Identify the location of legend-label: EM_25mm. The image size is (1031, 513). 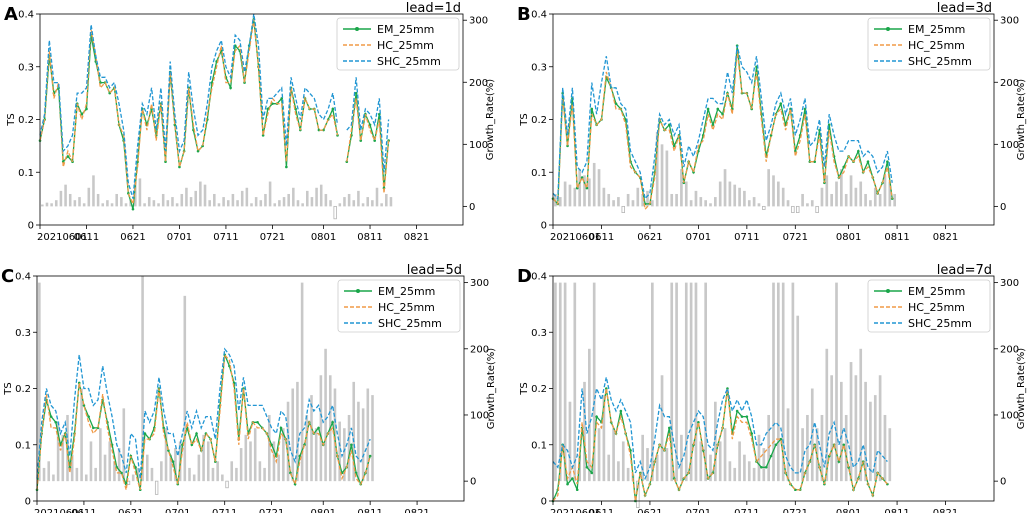
(936, 291).